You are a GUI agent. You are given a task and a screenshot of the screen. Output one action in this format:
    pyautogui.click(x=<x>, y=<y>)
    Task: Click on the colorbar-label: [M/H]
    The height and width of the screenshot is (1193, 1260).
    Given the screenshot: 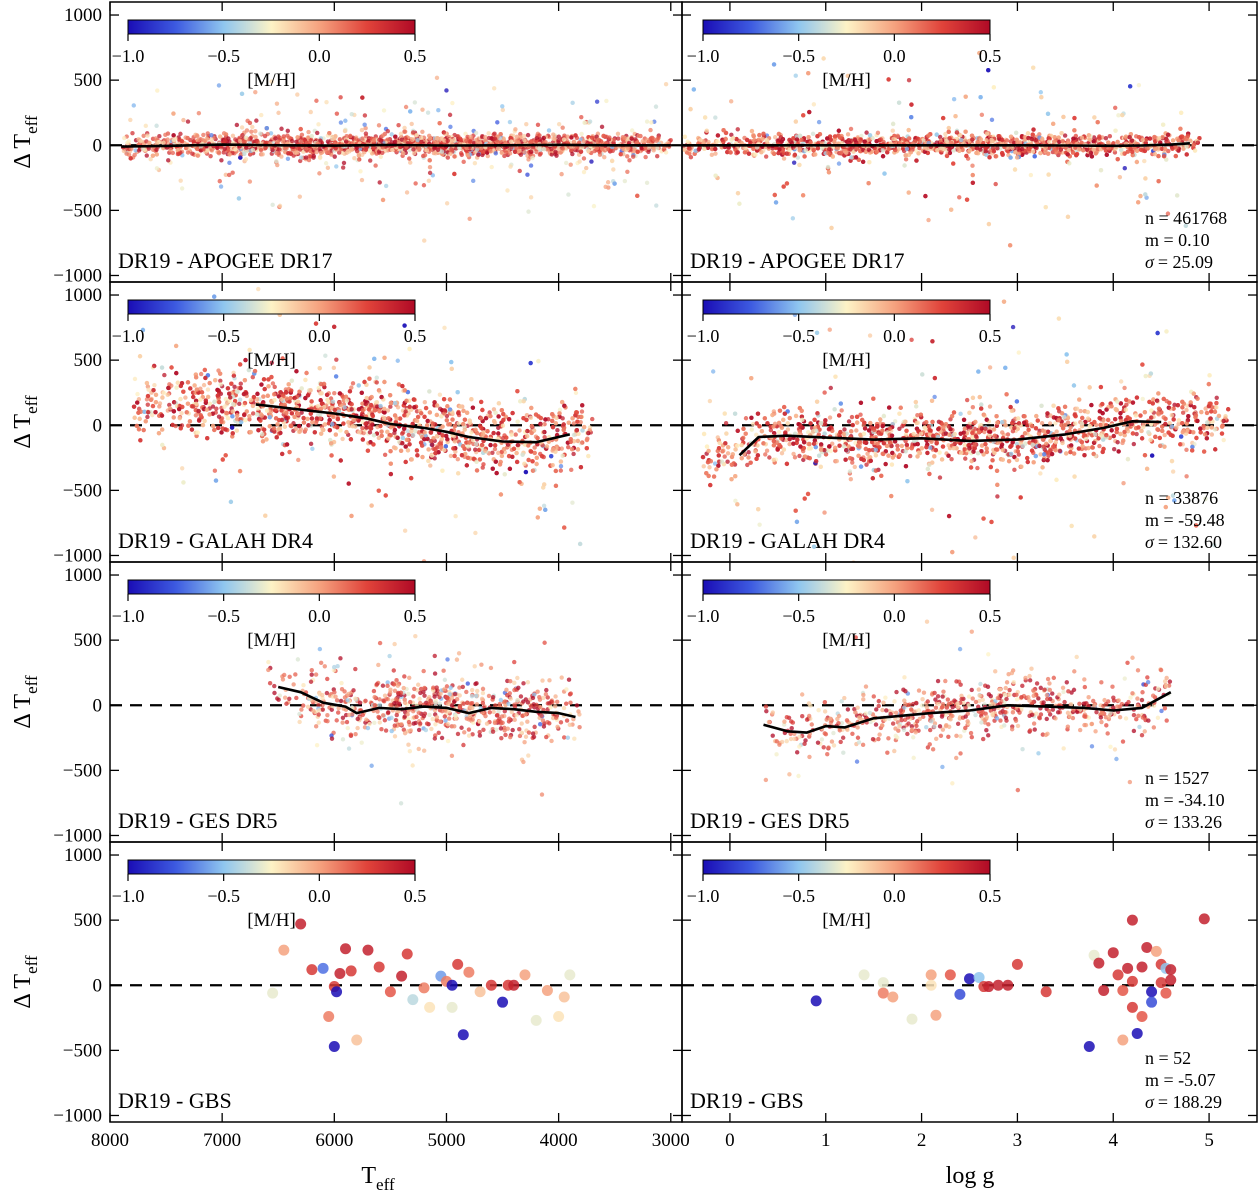 What is the action you would take?
    pyautogui.click(x=846, y=80)
    